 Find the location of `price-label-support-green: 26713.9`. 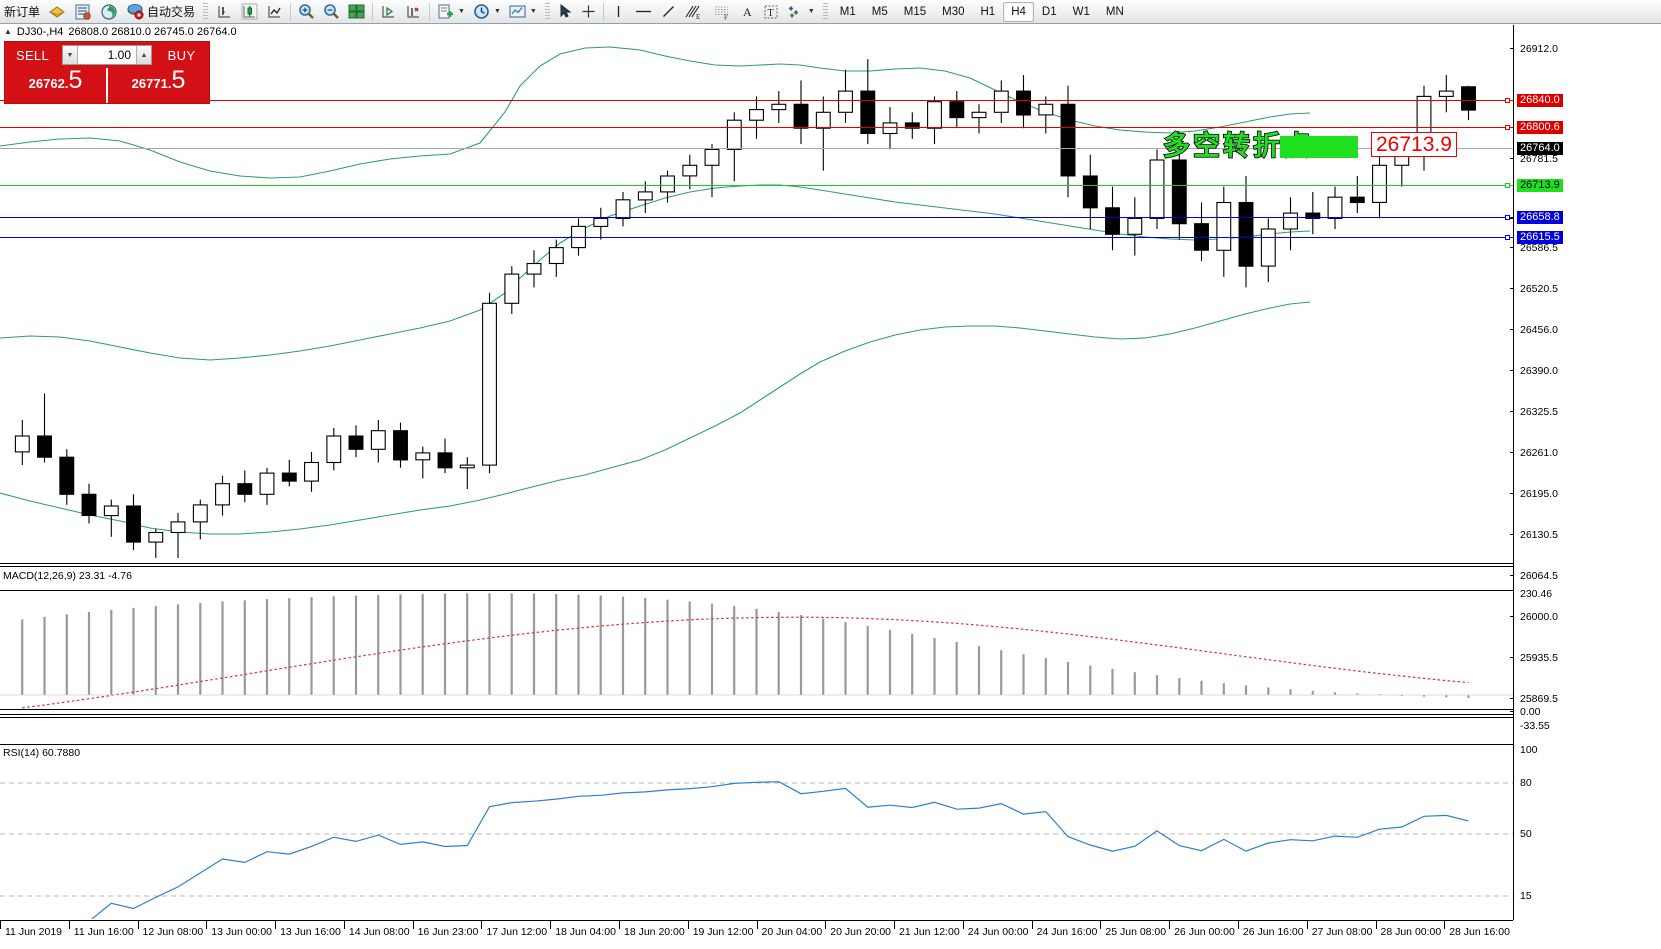

price-label-support-green: 26713.9 is located at coordinates (1540, 185).